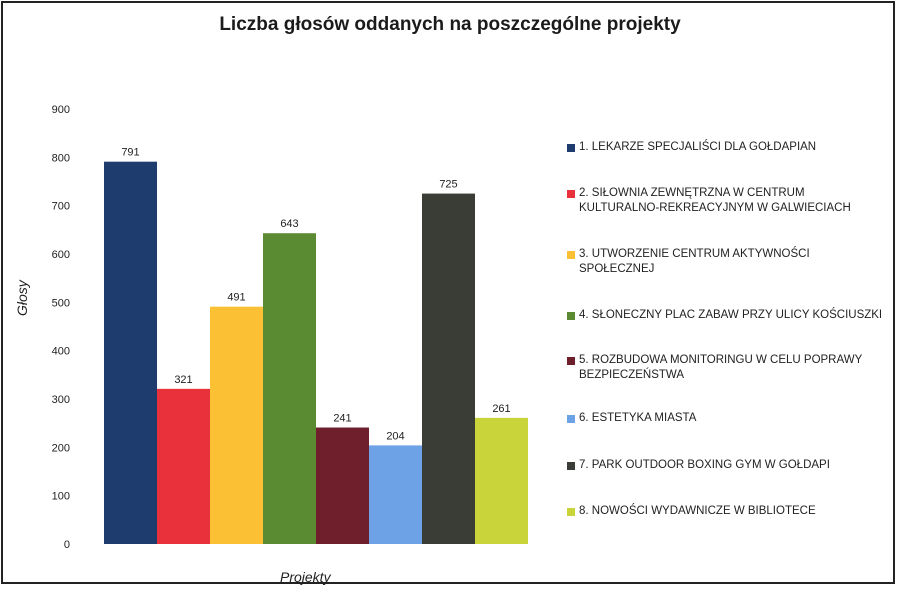  What do you see at coordinates (61, 255) in the screenshot?
I see `y-tick-label: 600` at bounding box center [61, 255].